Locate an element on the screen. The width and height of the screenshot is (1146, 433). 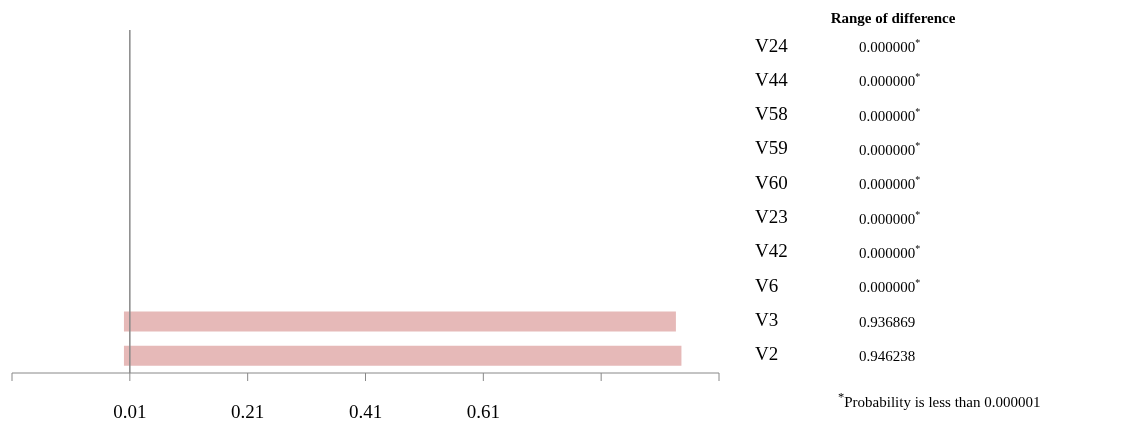
text: Range of difference is located at coordinates (893, 18).